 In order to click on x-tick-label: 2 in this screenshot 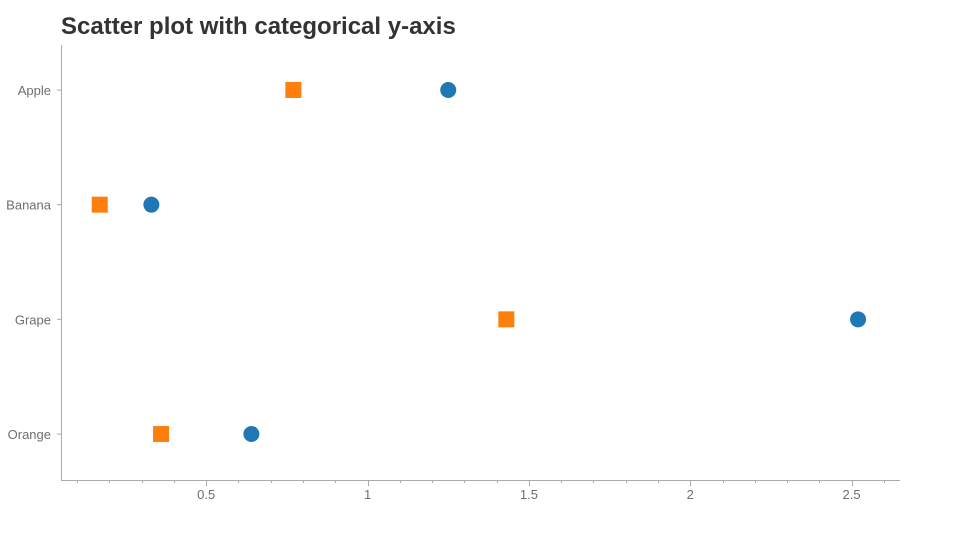, I will do `click(690, 494)`.